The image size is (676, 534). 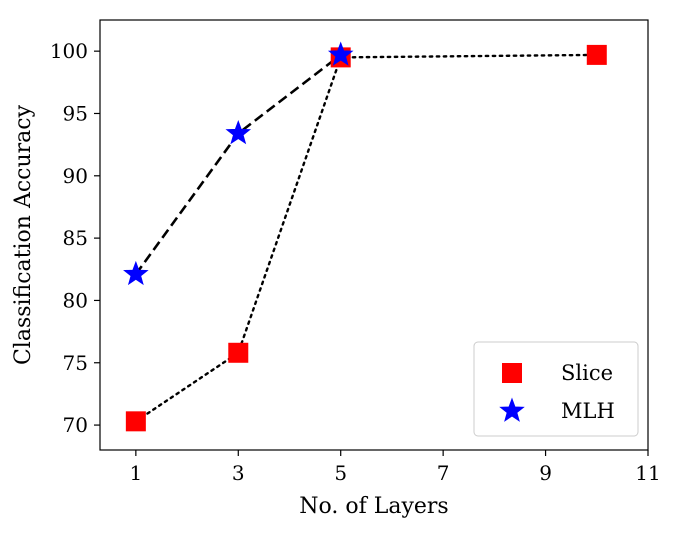 I want to click on mlh-line, so click(x=238, y=164).